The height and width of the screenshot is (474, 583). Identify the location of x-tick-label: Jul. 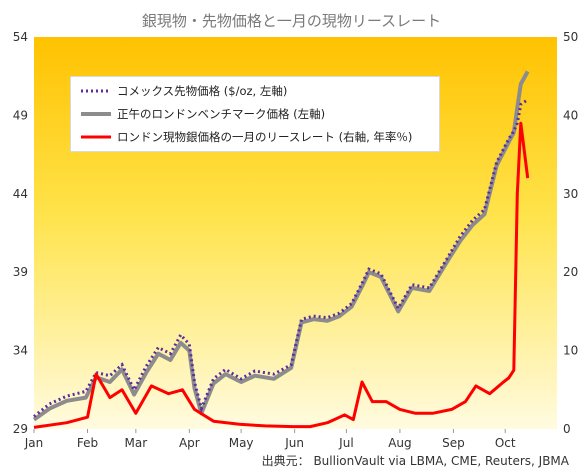
(345, 443).